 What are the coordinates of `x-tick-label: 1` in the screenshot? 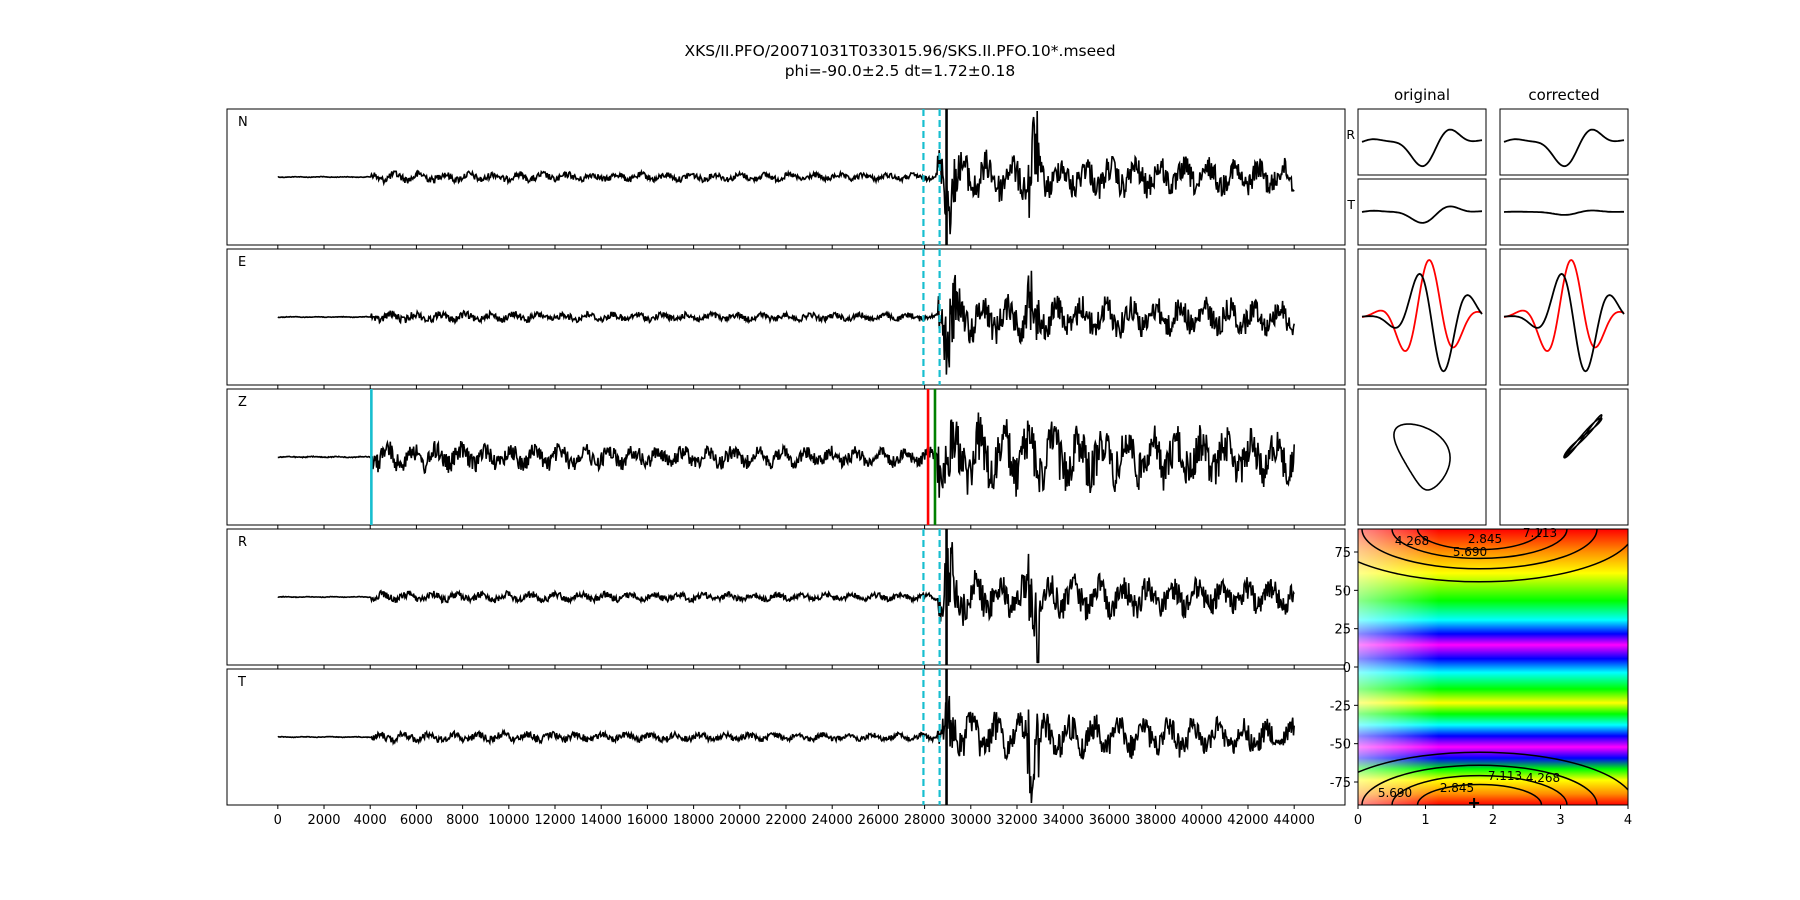 It's located at (1425, 820).